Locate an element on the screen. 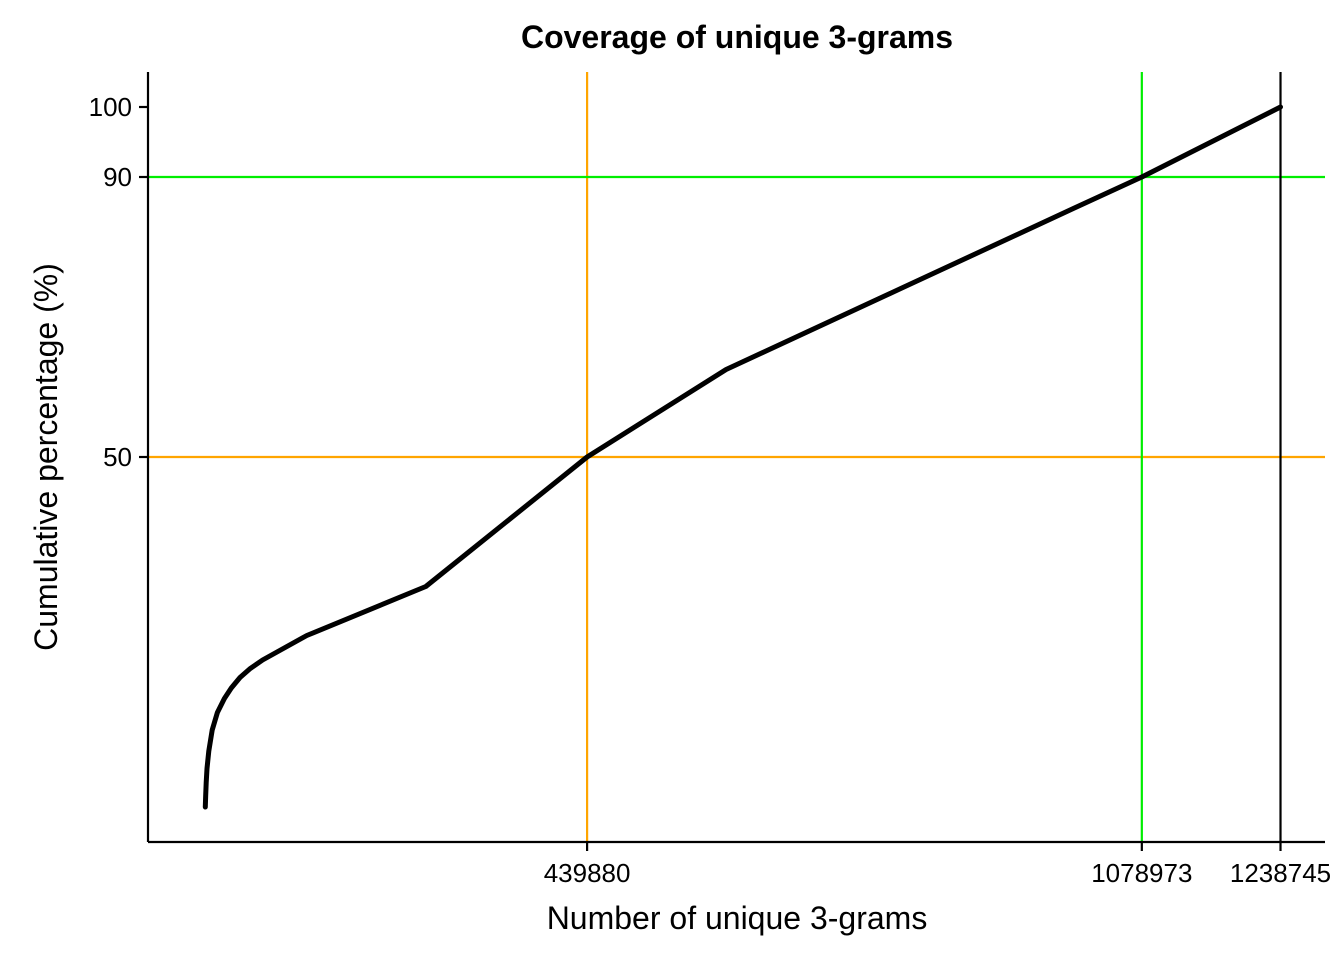 The image size is (1344, 960). x-axis-ticks: 439880 1078973 1238745 is located at coordinates (937, 865).